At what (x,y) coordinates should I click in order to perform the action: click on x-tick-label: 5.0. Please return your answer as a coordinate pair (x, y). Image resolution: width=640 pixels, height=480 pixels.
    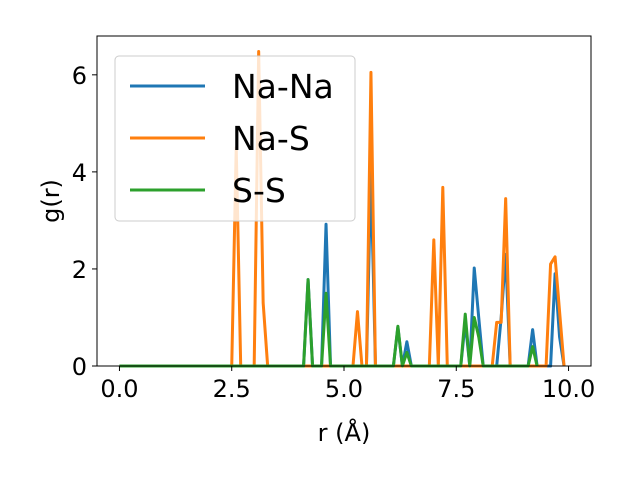
    Looking at the image, I should click on (344, 389).